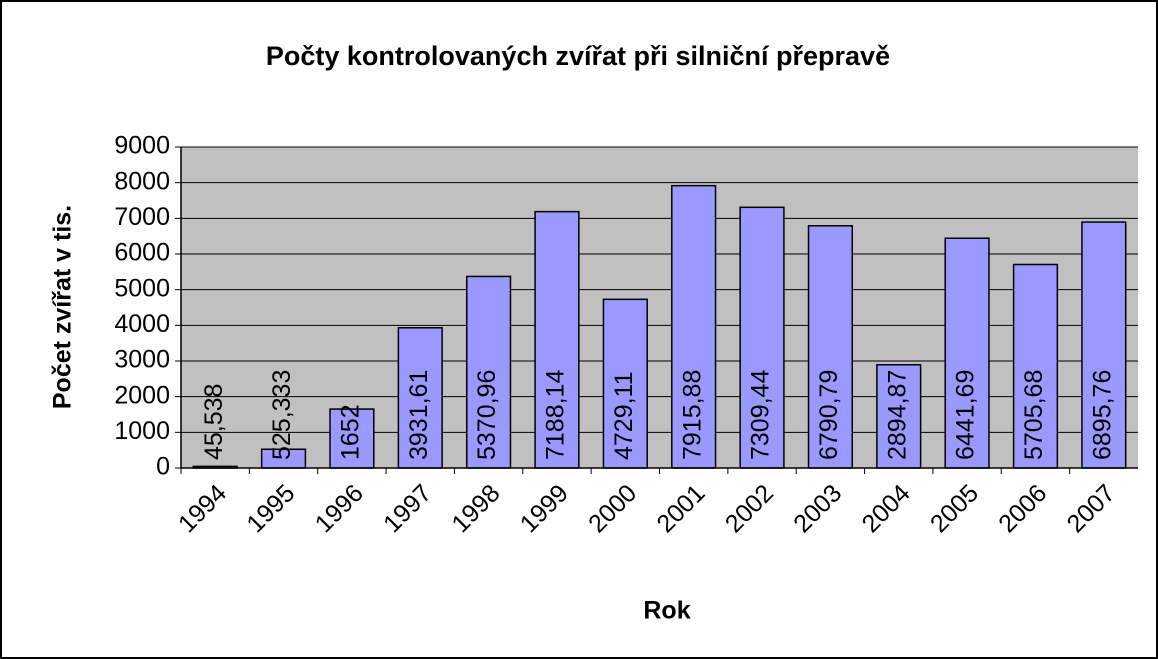 The height and width of the screenshot is (659, 1158). I want to click on y-tick-label: 2000, so click(142, 395).